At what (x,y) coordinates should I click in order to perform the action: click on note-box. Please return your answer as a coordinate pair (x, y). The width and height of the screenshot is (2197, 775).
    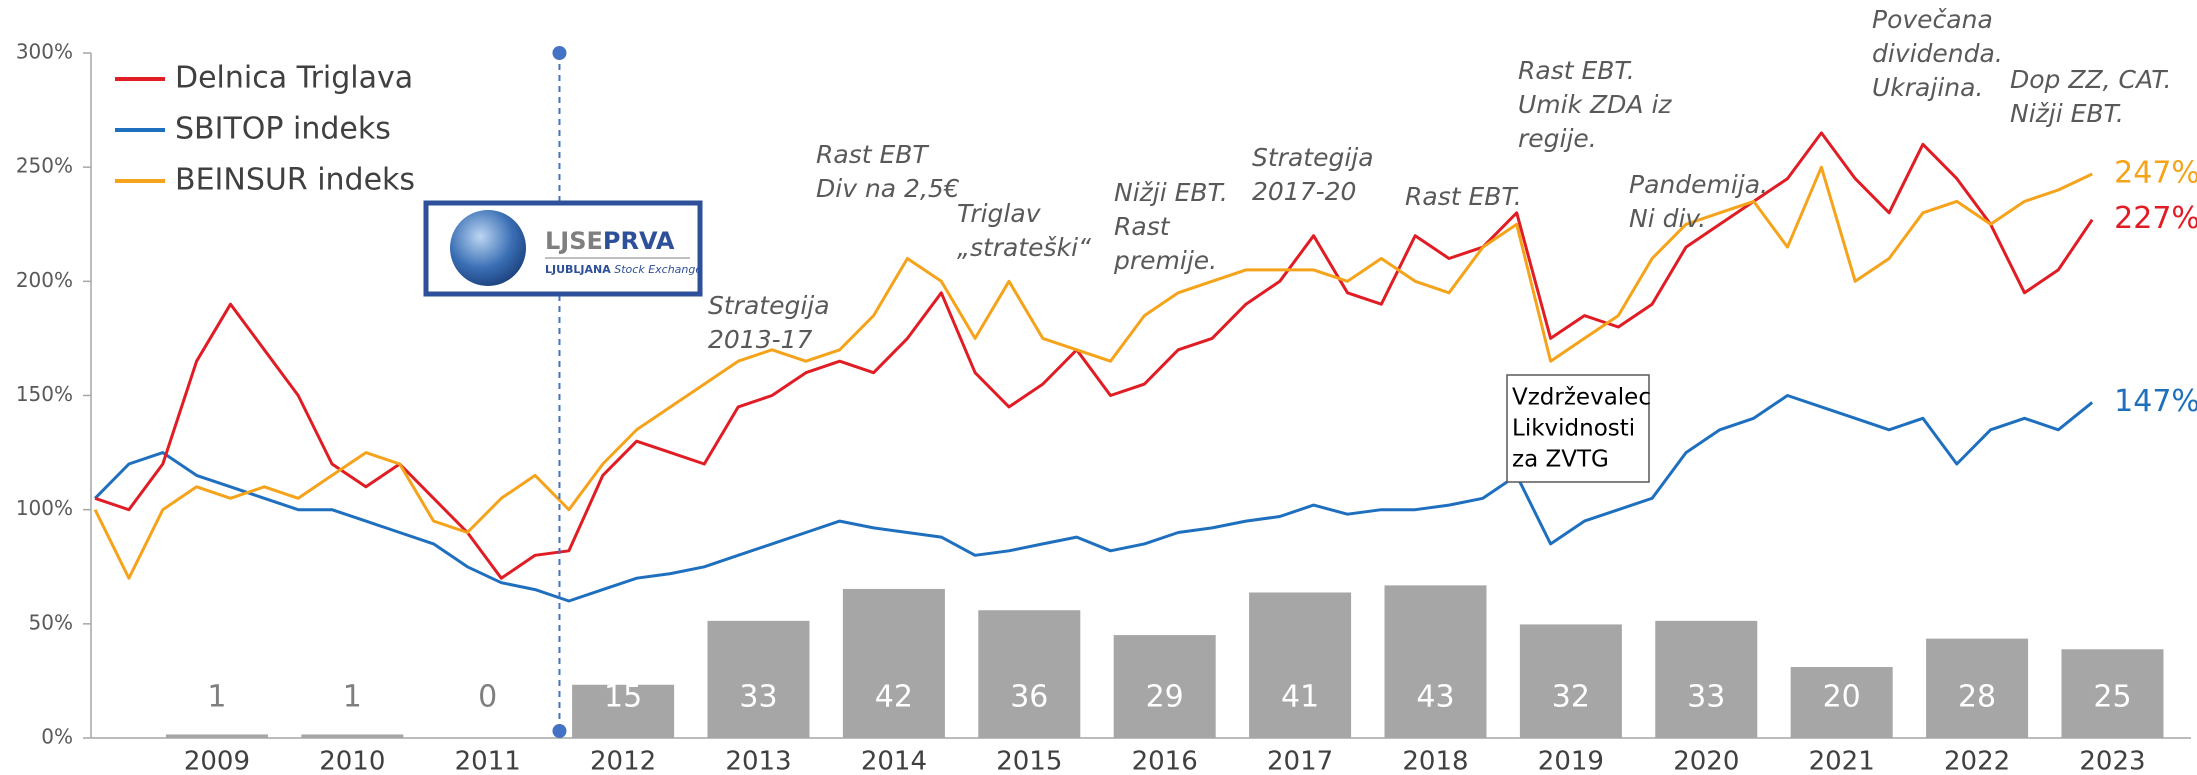
    Looking at the image, I should click on (1578, 428).